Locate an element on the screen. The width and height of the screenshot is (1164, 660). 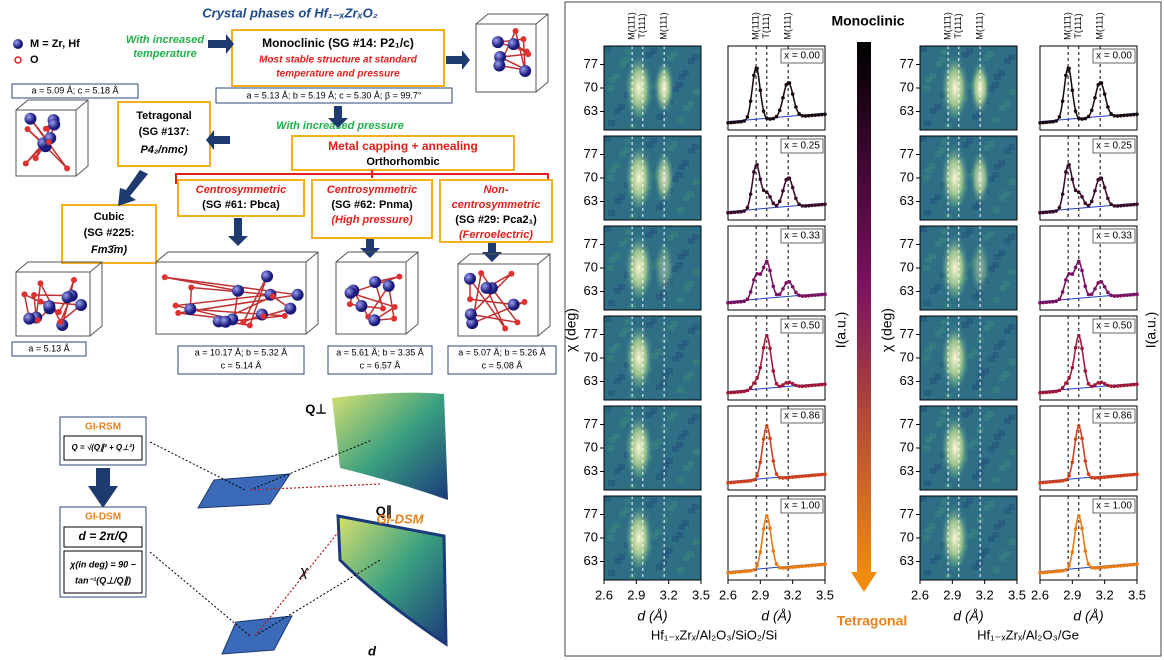
gradient-arrow is located at coordinates (864, 307).